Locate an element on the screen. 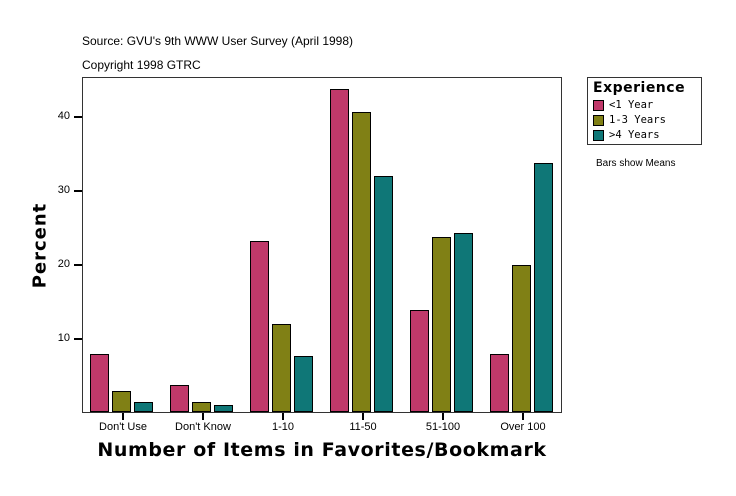 The width and height of the screenshot is (736, 496). y-tick-label: 40 is located at coordinates (63, 116).